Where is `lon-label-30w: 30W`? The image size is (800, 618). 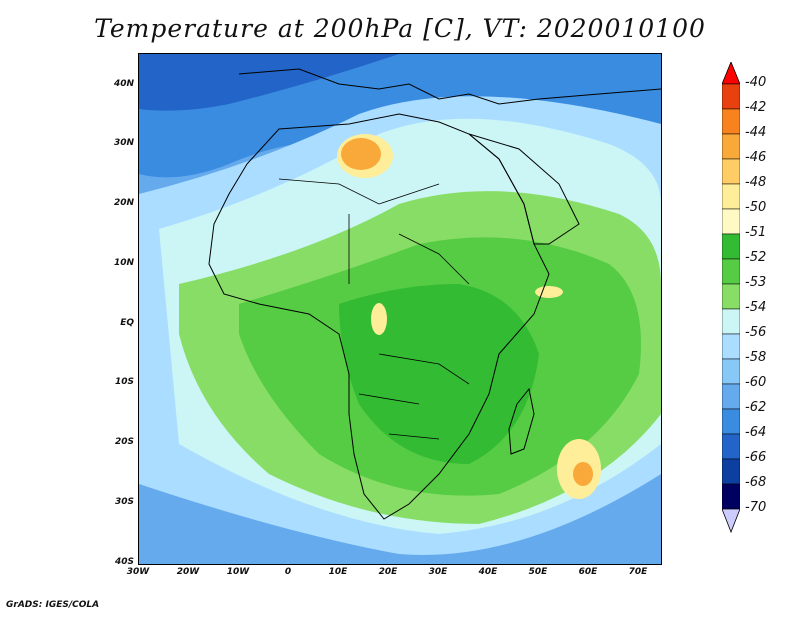
lon-label-30w: 30W is located at coordinates (138, 572).